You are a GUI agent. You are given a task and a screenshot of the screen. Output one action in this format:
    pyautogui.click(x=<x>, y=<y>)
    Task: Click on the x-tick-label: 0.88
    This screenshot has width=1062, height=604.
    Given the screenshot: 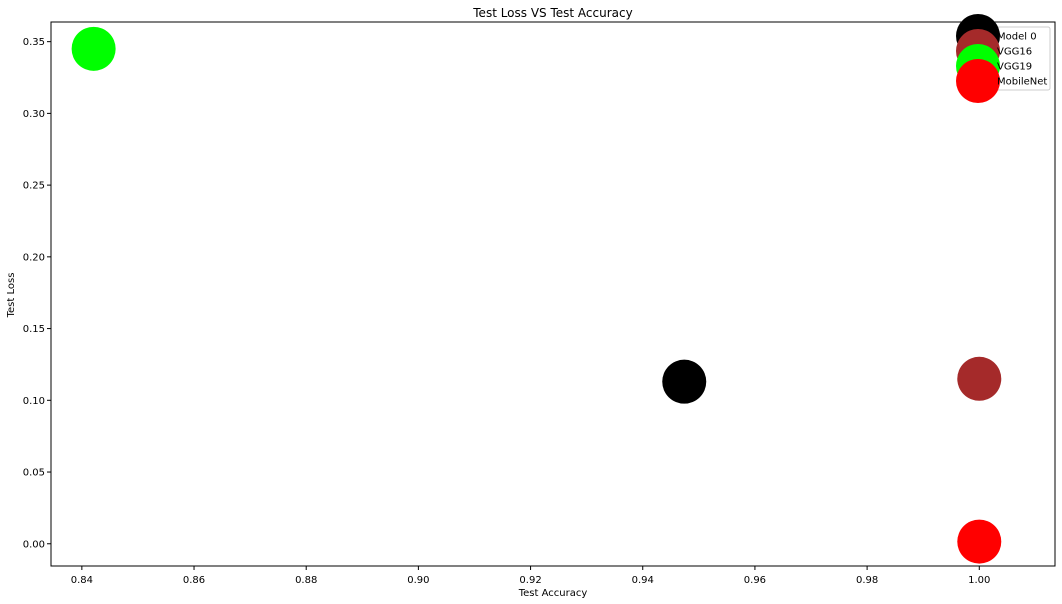 What is the action you would take?
    pyautogui.click(x=306, y=580)
    